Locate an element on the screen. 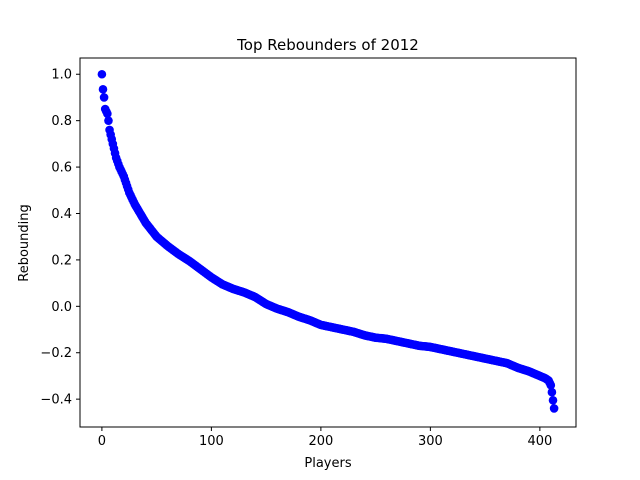 Image resolution: width=640 pixels, height=480 pixels. x-tick-label: 100 is located at coordinates (211, 441).